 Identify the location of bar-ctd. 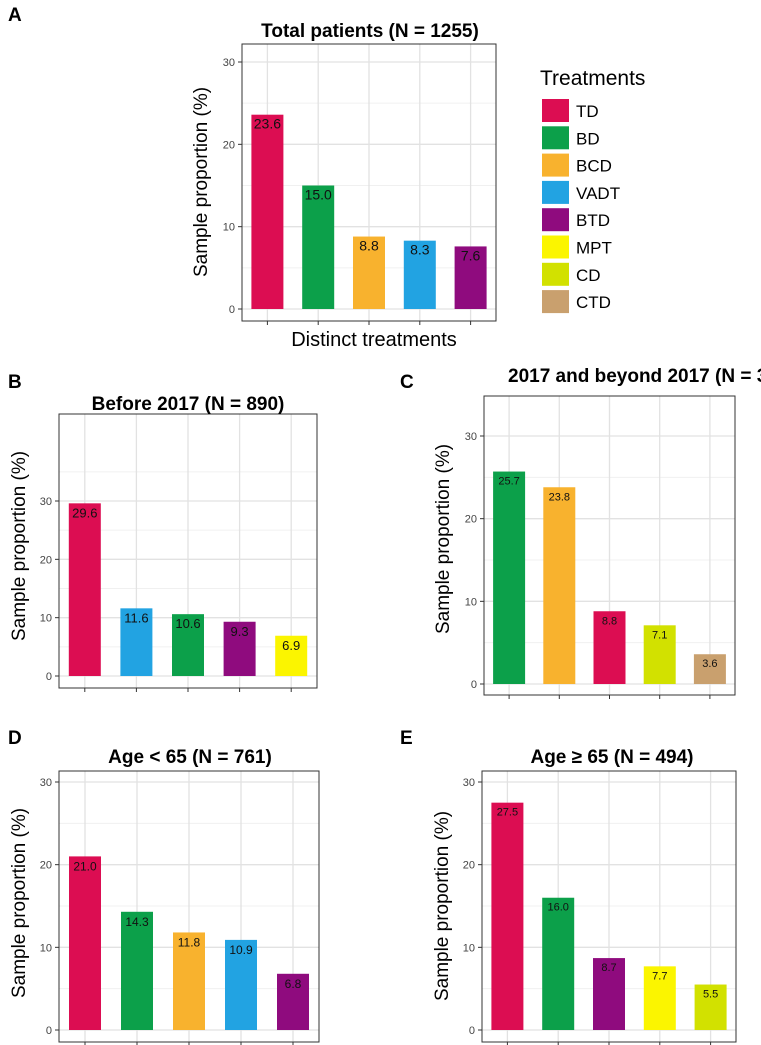
(709, 669).